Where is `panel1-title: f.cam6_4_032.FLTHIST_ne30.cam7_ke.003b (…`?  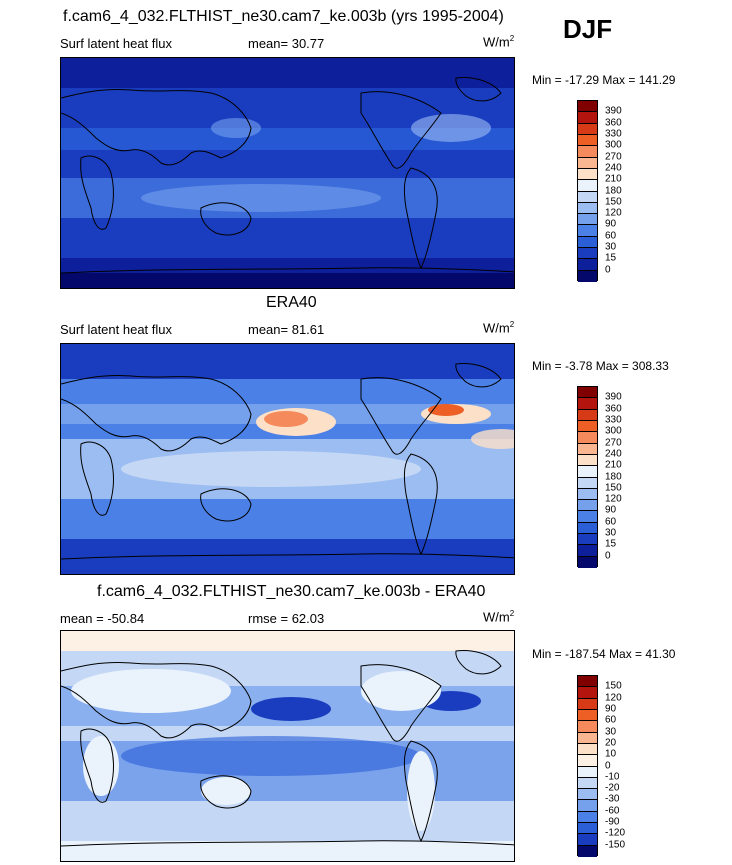
panel1-title: f.cam6_4_032.FLTHIST_ne30.cam7_ke.003b (… is located at coordinates (283, 16).